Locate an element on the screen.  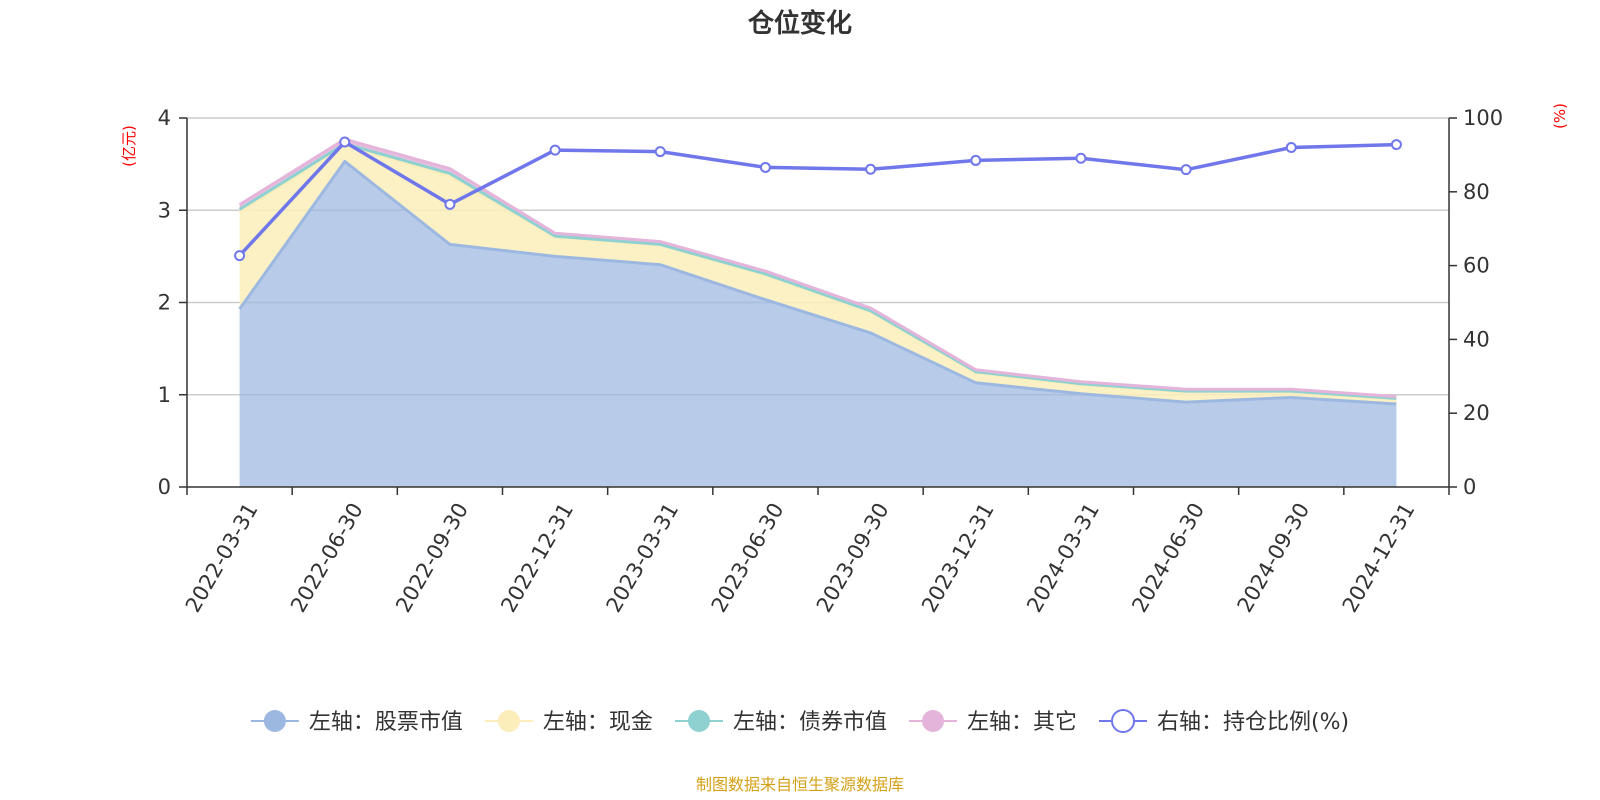
data-source-note: 制图数据来自恒生聚源数据库 is located at coordinates (800, 784).